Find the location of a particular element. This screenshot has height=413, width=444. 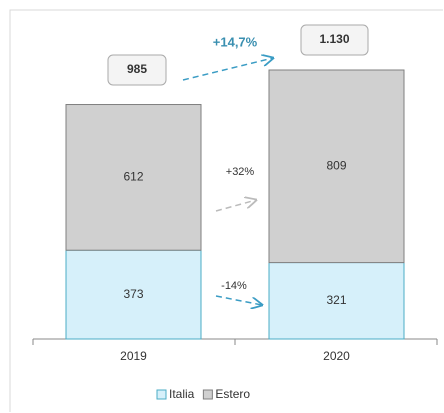

annotation: +32% is located at coordinates (240, 172).